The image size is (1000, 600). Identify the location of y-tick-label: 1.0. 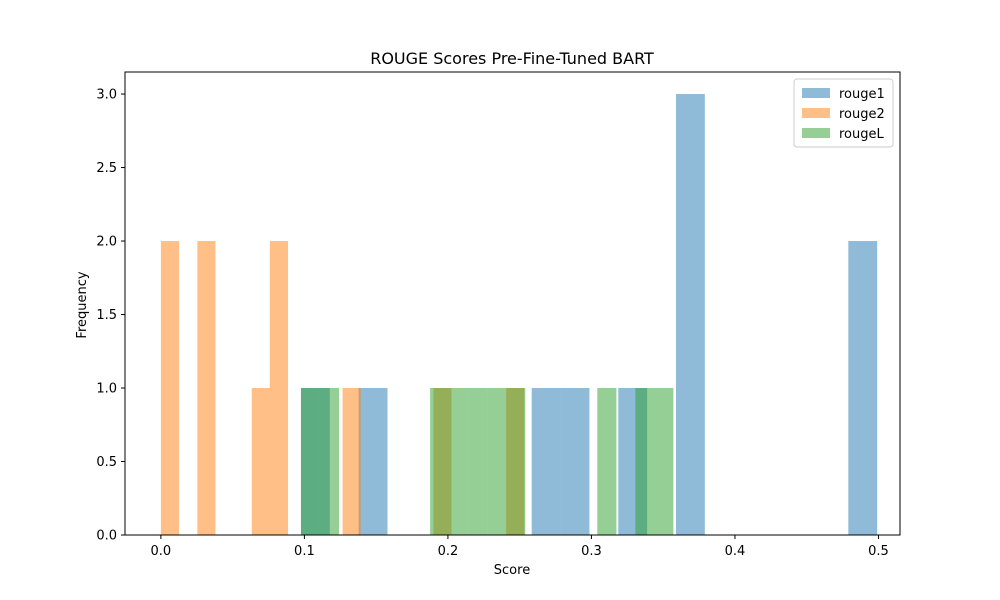
(106, 389).